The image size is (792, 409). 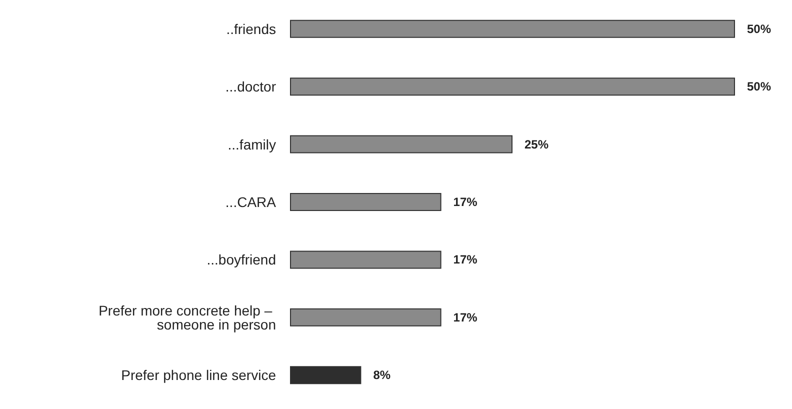 I want to click on y-tick-label: ...doctor, so click(x=250, y=86).